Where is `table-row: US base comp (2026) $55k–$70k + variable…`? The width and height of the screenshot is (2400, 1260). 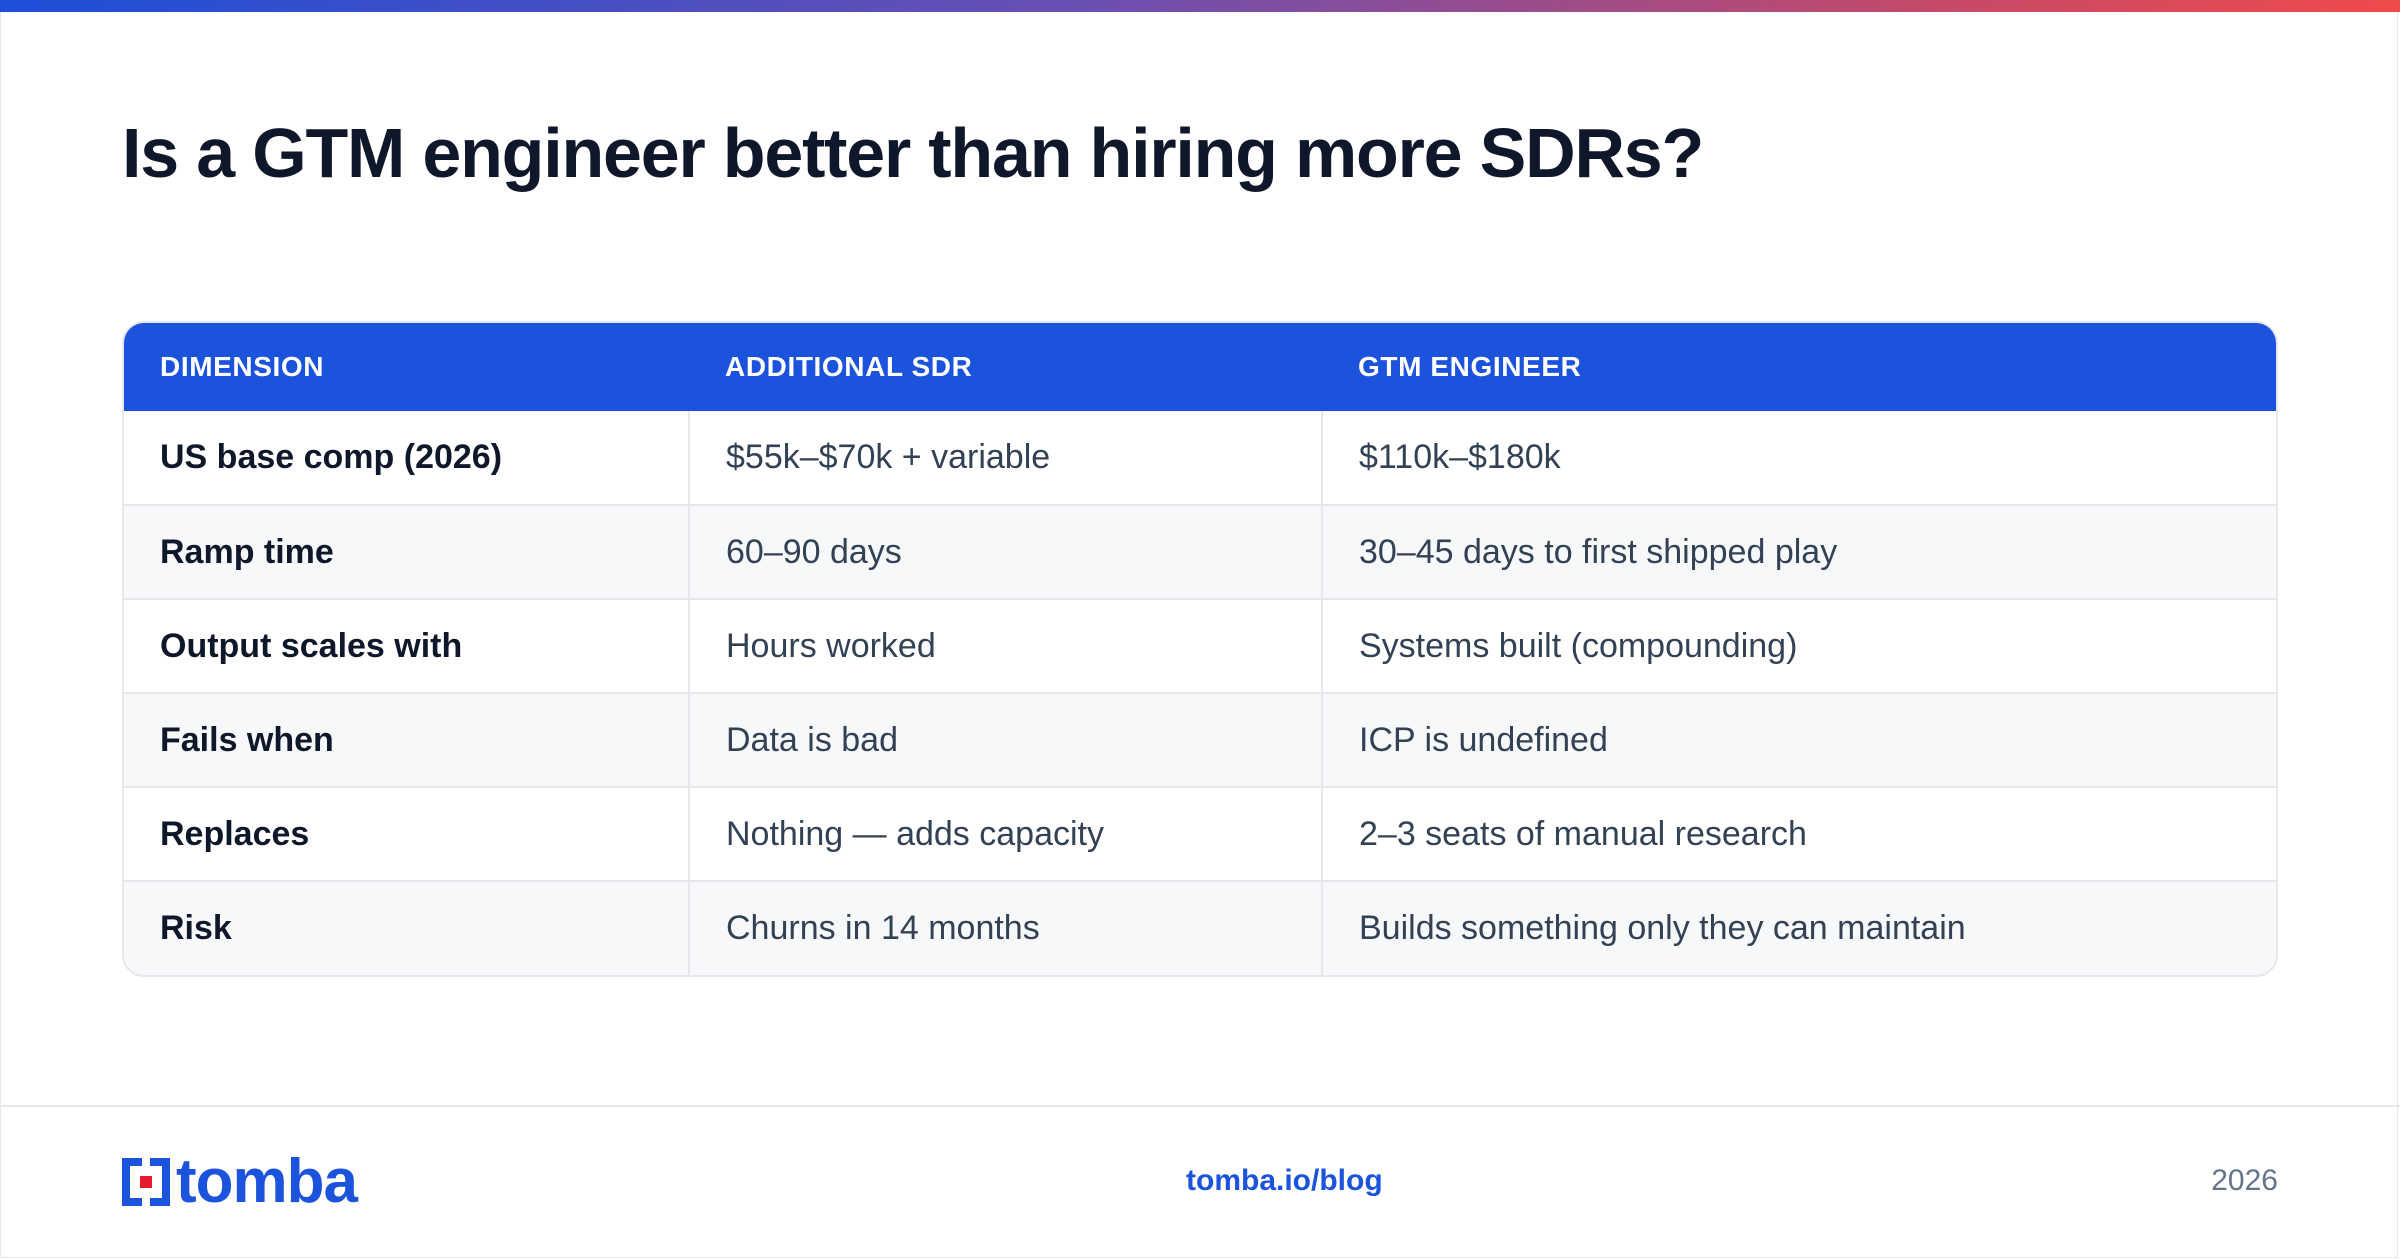 table-row: US base comp (2026) $55k–$70k + variable… is located at coordinates (1200, 458).